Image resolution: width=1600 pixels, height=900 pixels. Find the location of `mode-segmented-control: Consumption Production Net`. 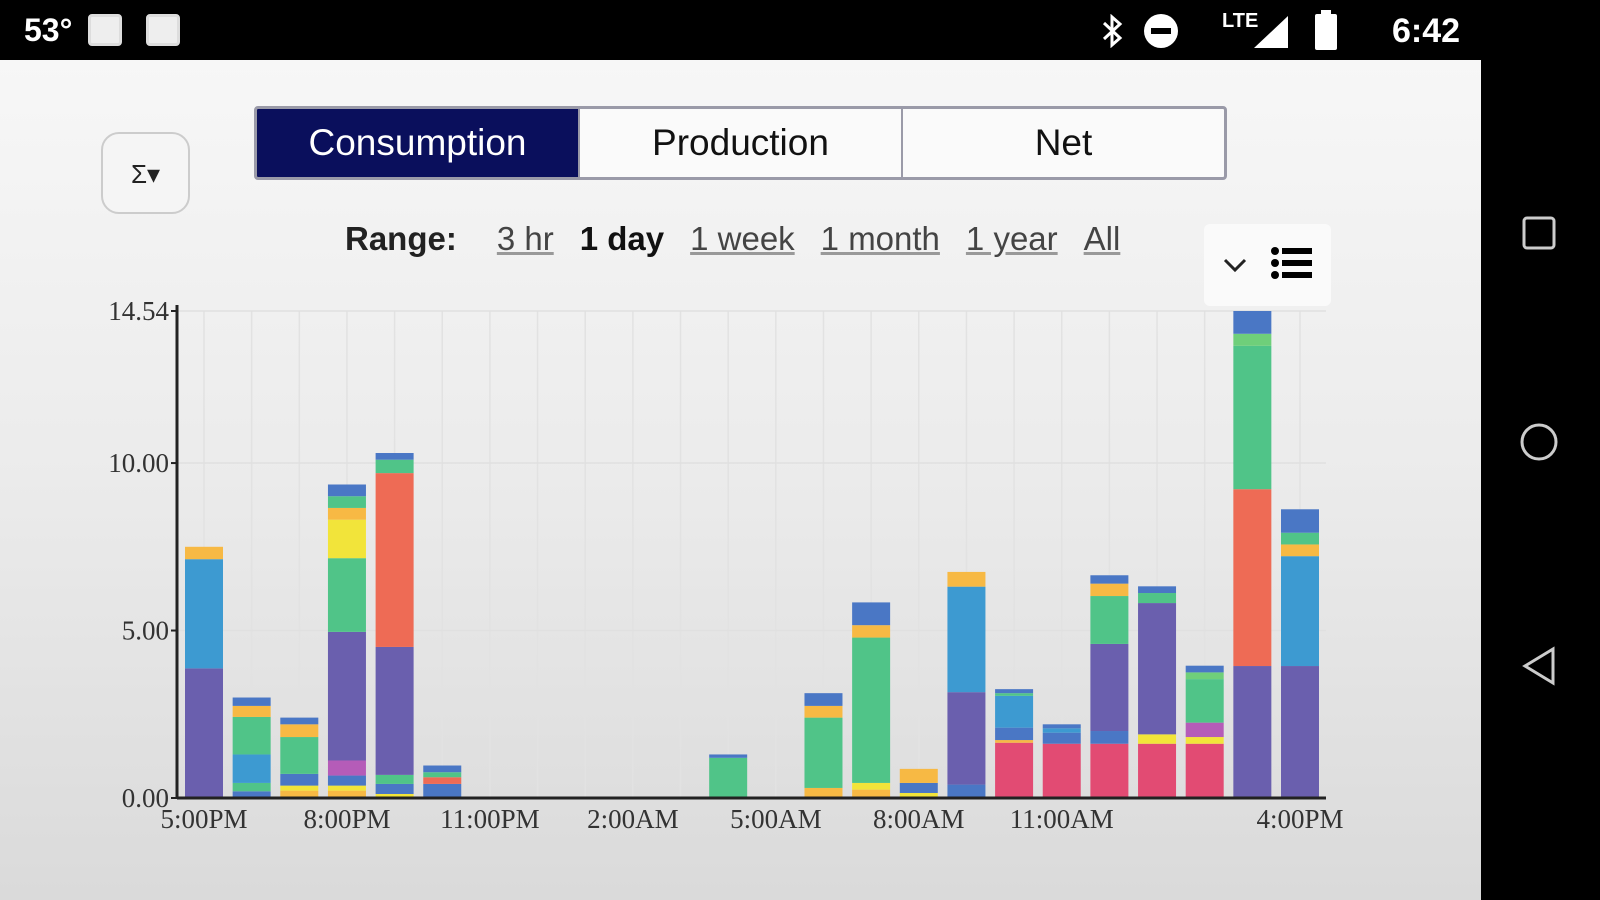

mode-segmented-control: Consumption Production Net is located at coordinates (740, 143).